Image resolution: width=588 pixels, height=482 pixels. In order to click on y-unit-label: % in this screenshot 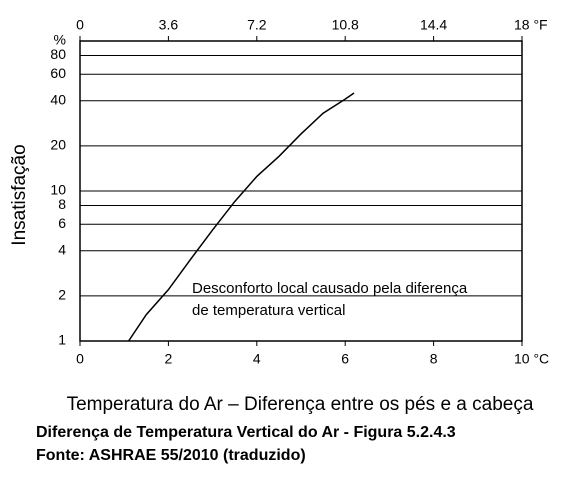, I will do `click(60, 40)`.